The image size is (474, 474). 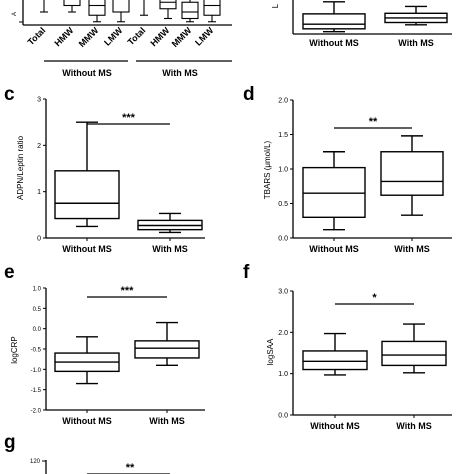 I want to click on panel-g-letter: g, so click(x=10, y=442).